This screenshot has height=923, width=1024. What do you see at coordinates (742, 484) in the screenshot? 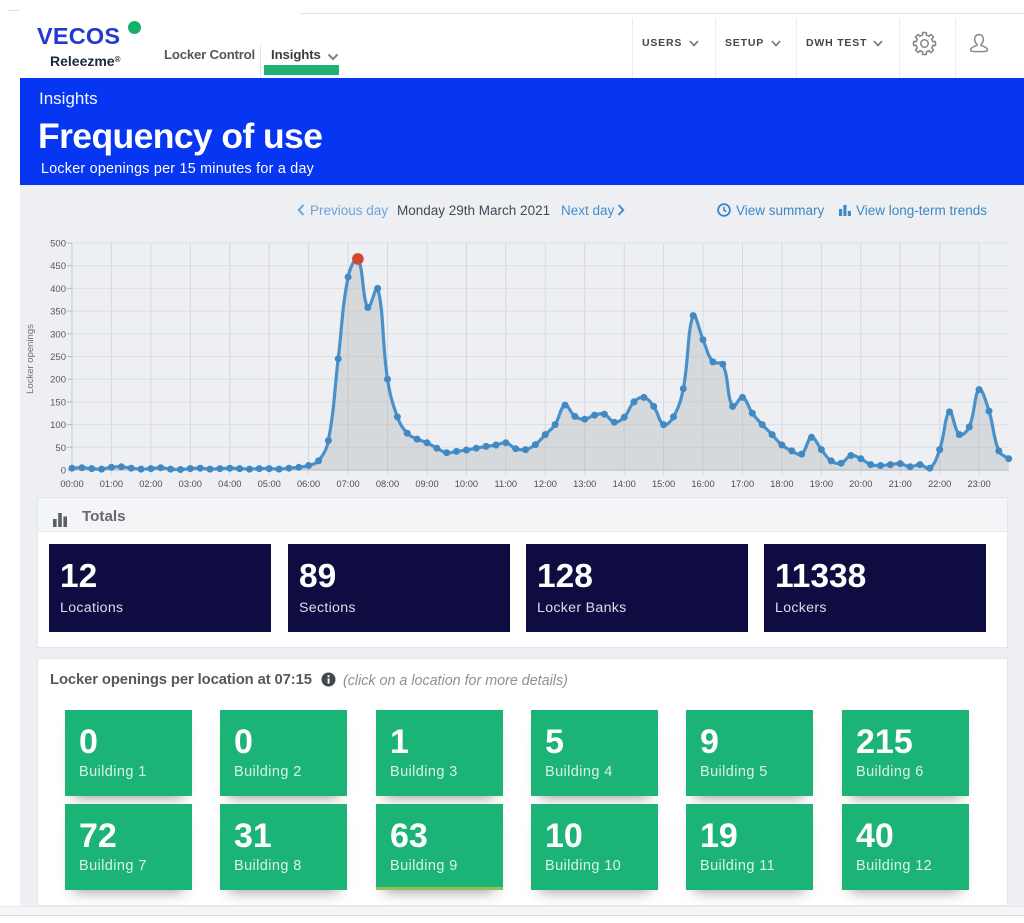
I see `svg-text: 17:00` at bounding box center [742, 484].